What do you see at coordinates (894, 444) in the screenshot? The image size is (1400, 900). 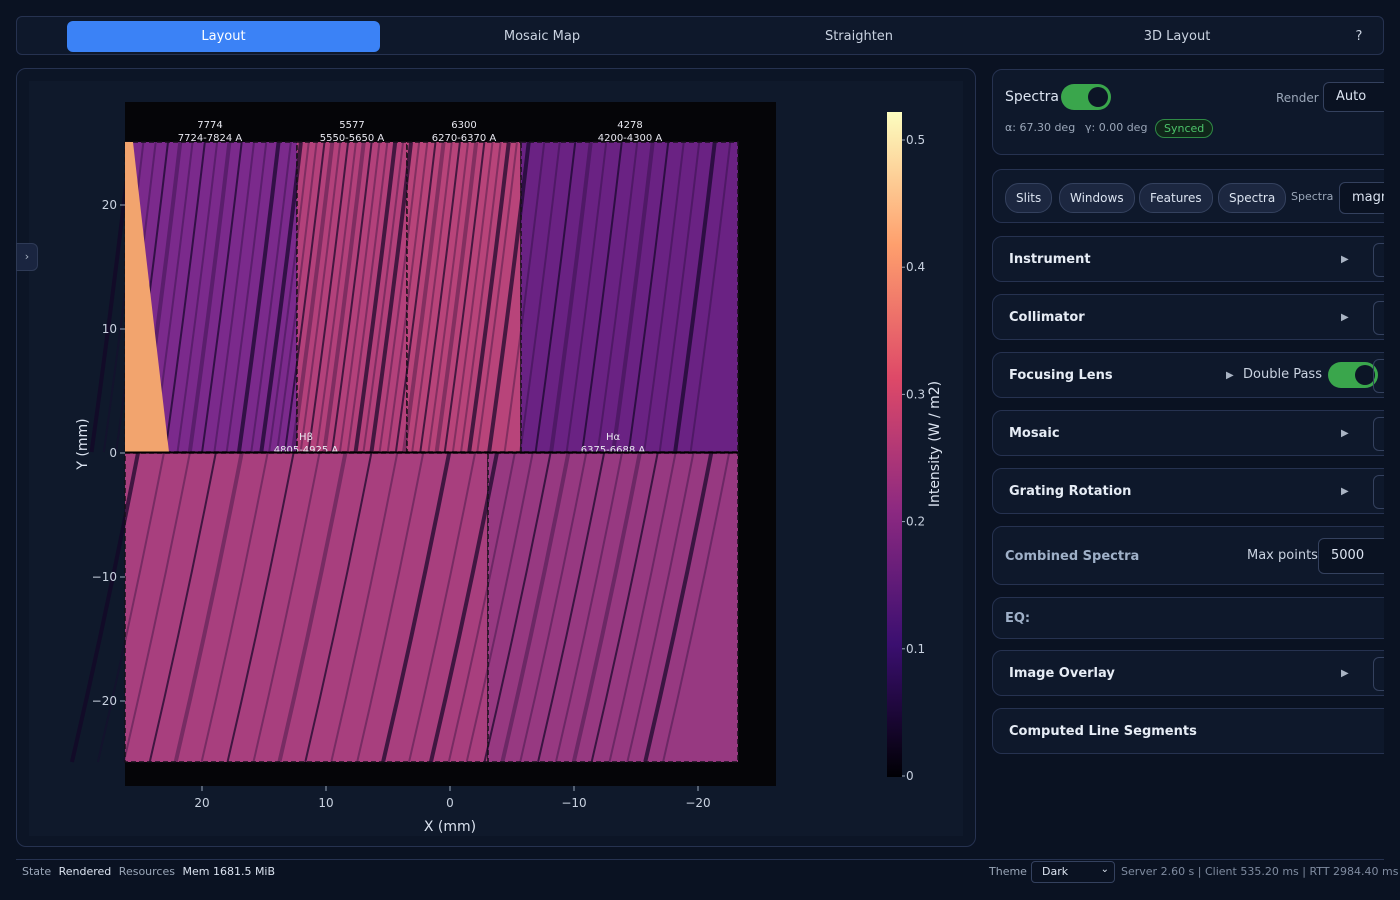 I see `colorbar` at bounding box center [894, 444].